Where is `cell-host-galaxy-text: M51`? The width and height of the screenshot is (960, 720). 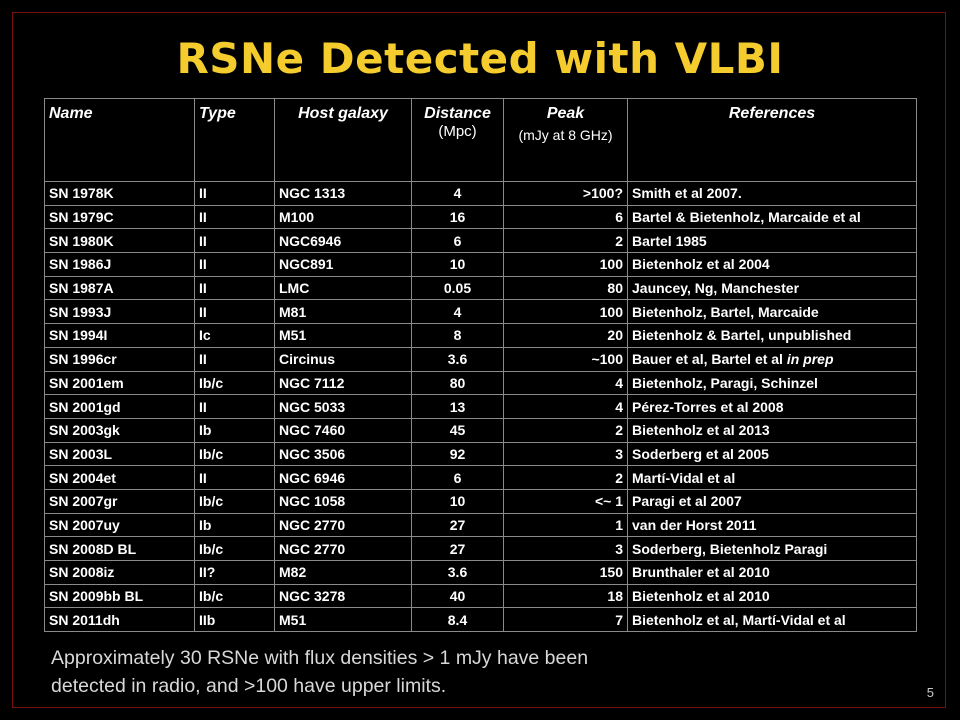
cell-host-galaxy-text: M51 is located at coordinates (293, 335).